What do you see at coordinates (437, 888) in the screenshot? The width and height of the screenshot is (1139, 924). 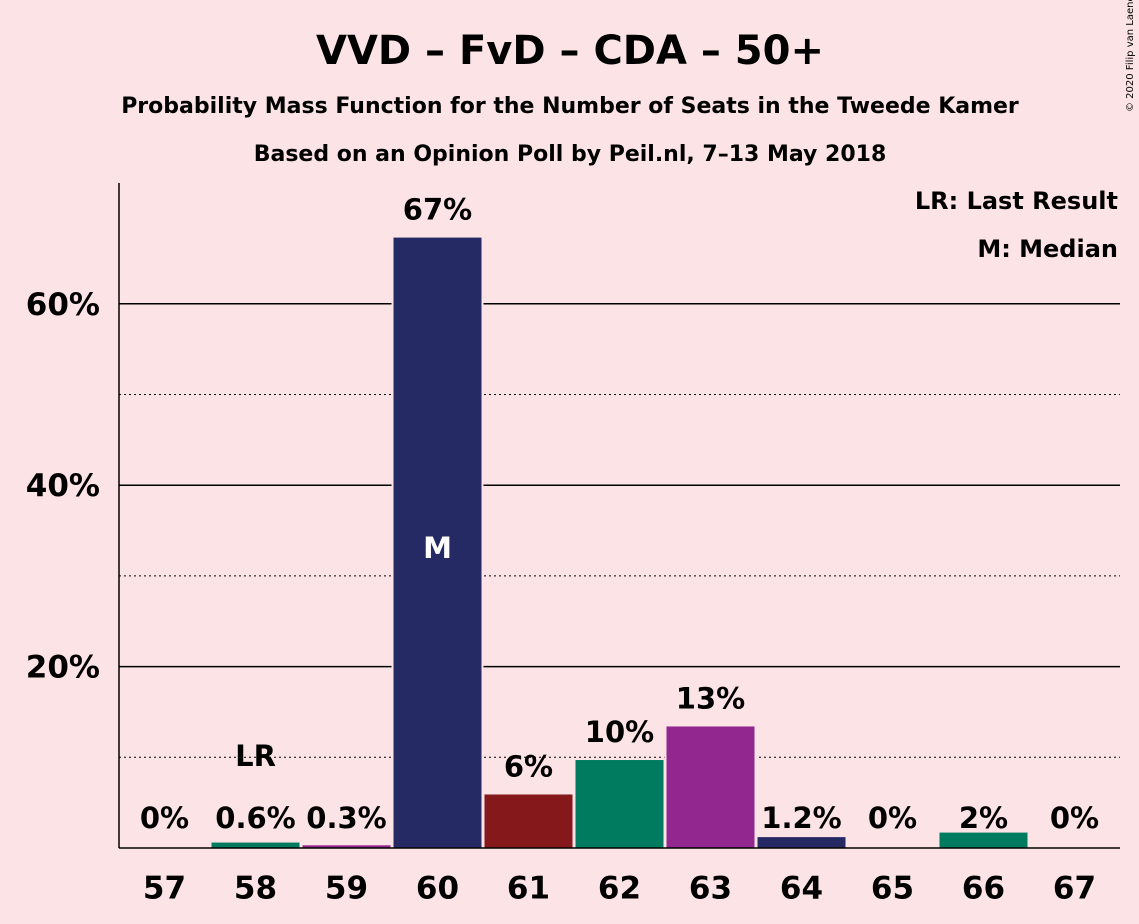 I see `x-tick-label: 60` at bounding box center [437, 888].